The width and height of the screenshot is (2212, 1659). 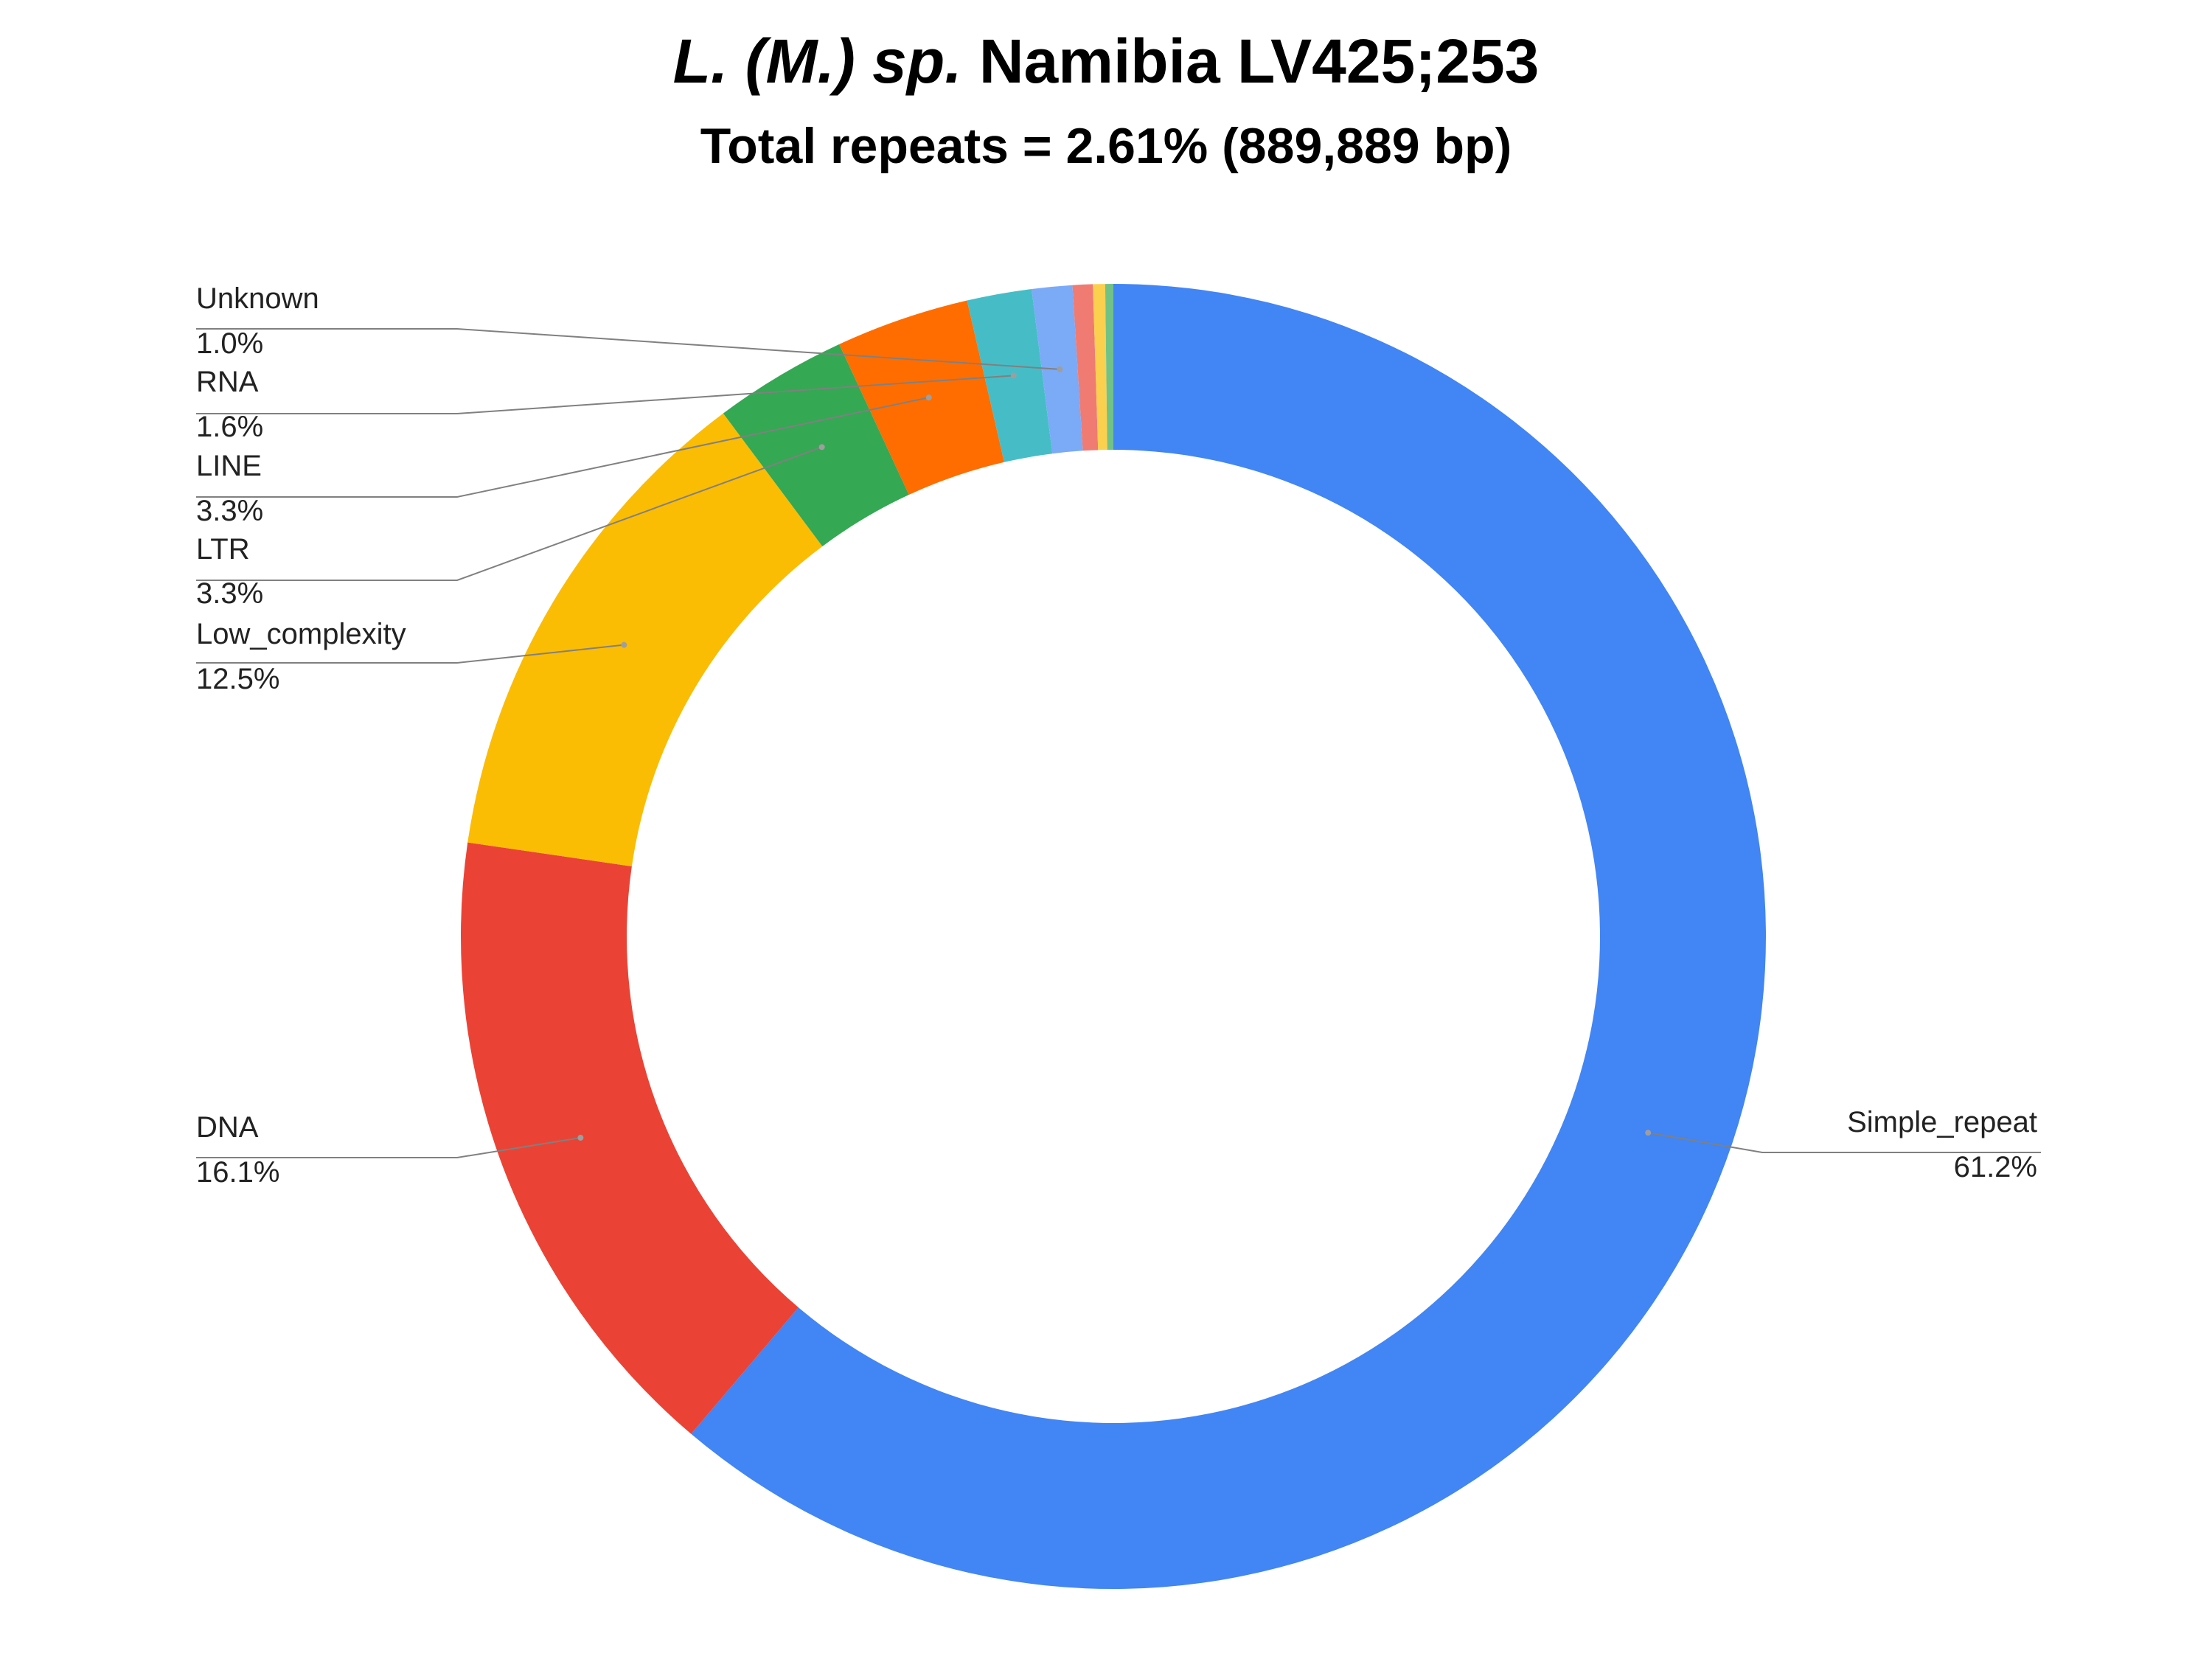 What do you see at coordinates (1060, 369) in the screenshot?
I see `leader-dot-unknown` at bounding box center [1060, 369].